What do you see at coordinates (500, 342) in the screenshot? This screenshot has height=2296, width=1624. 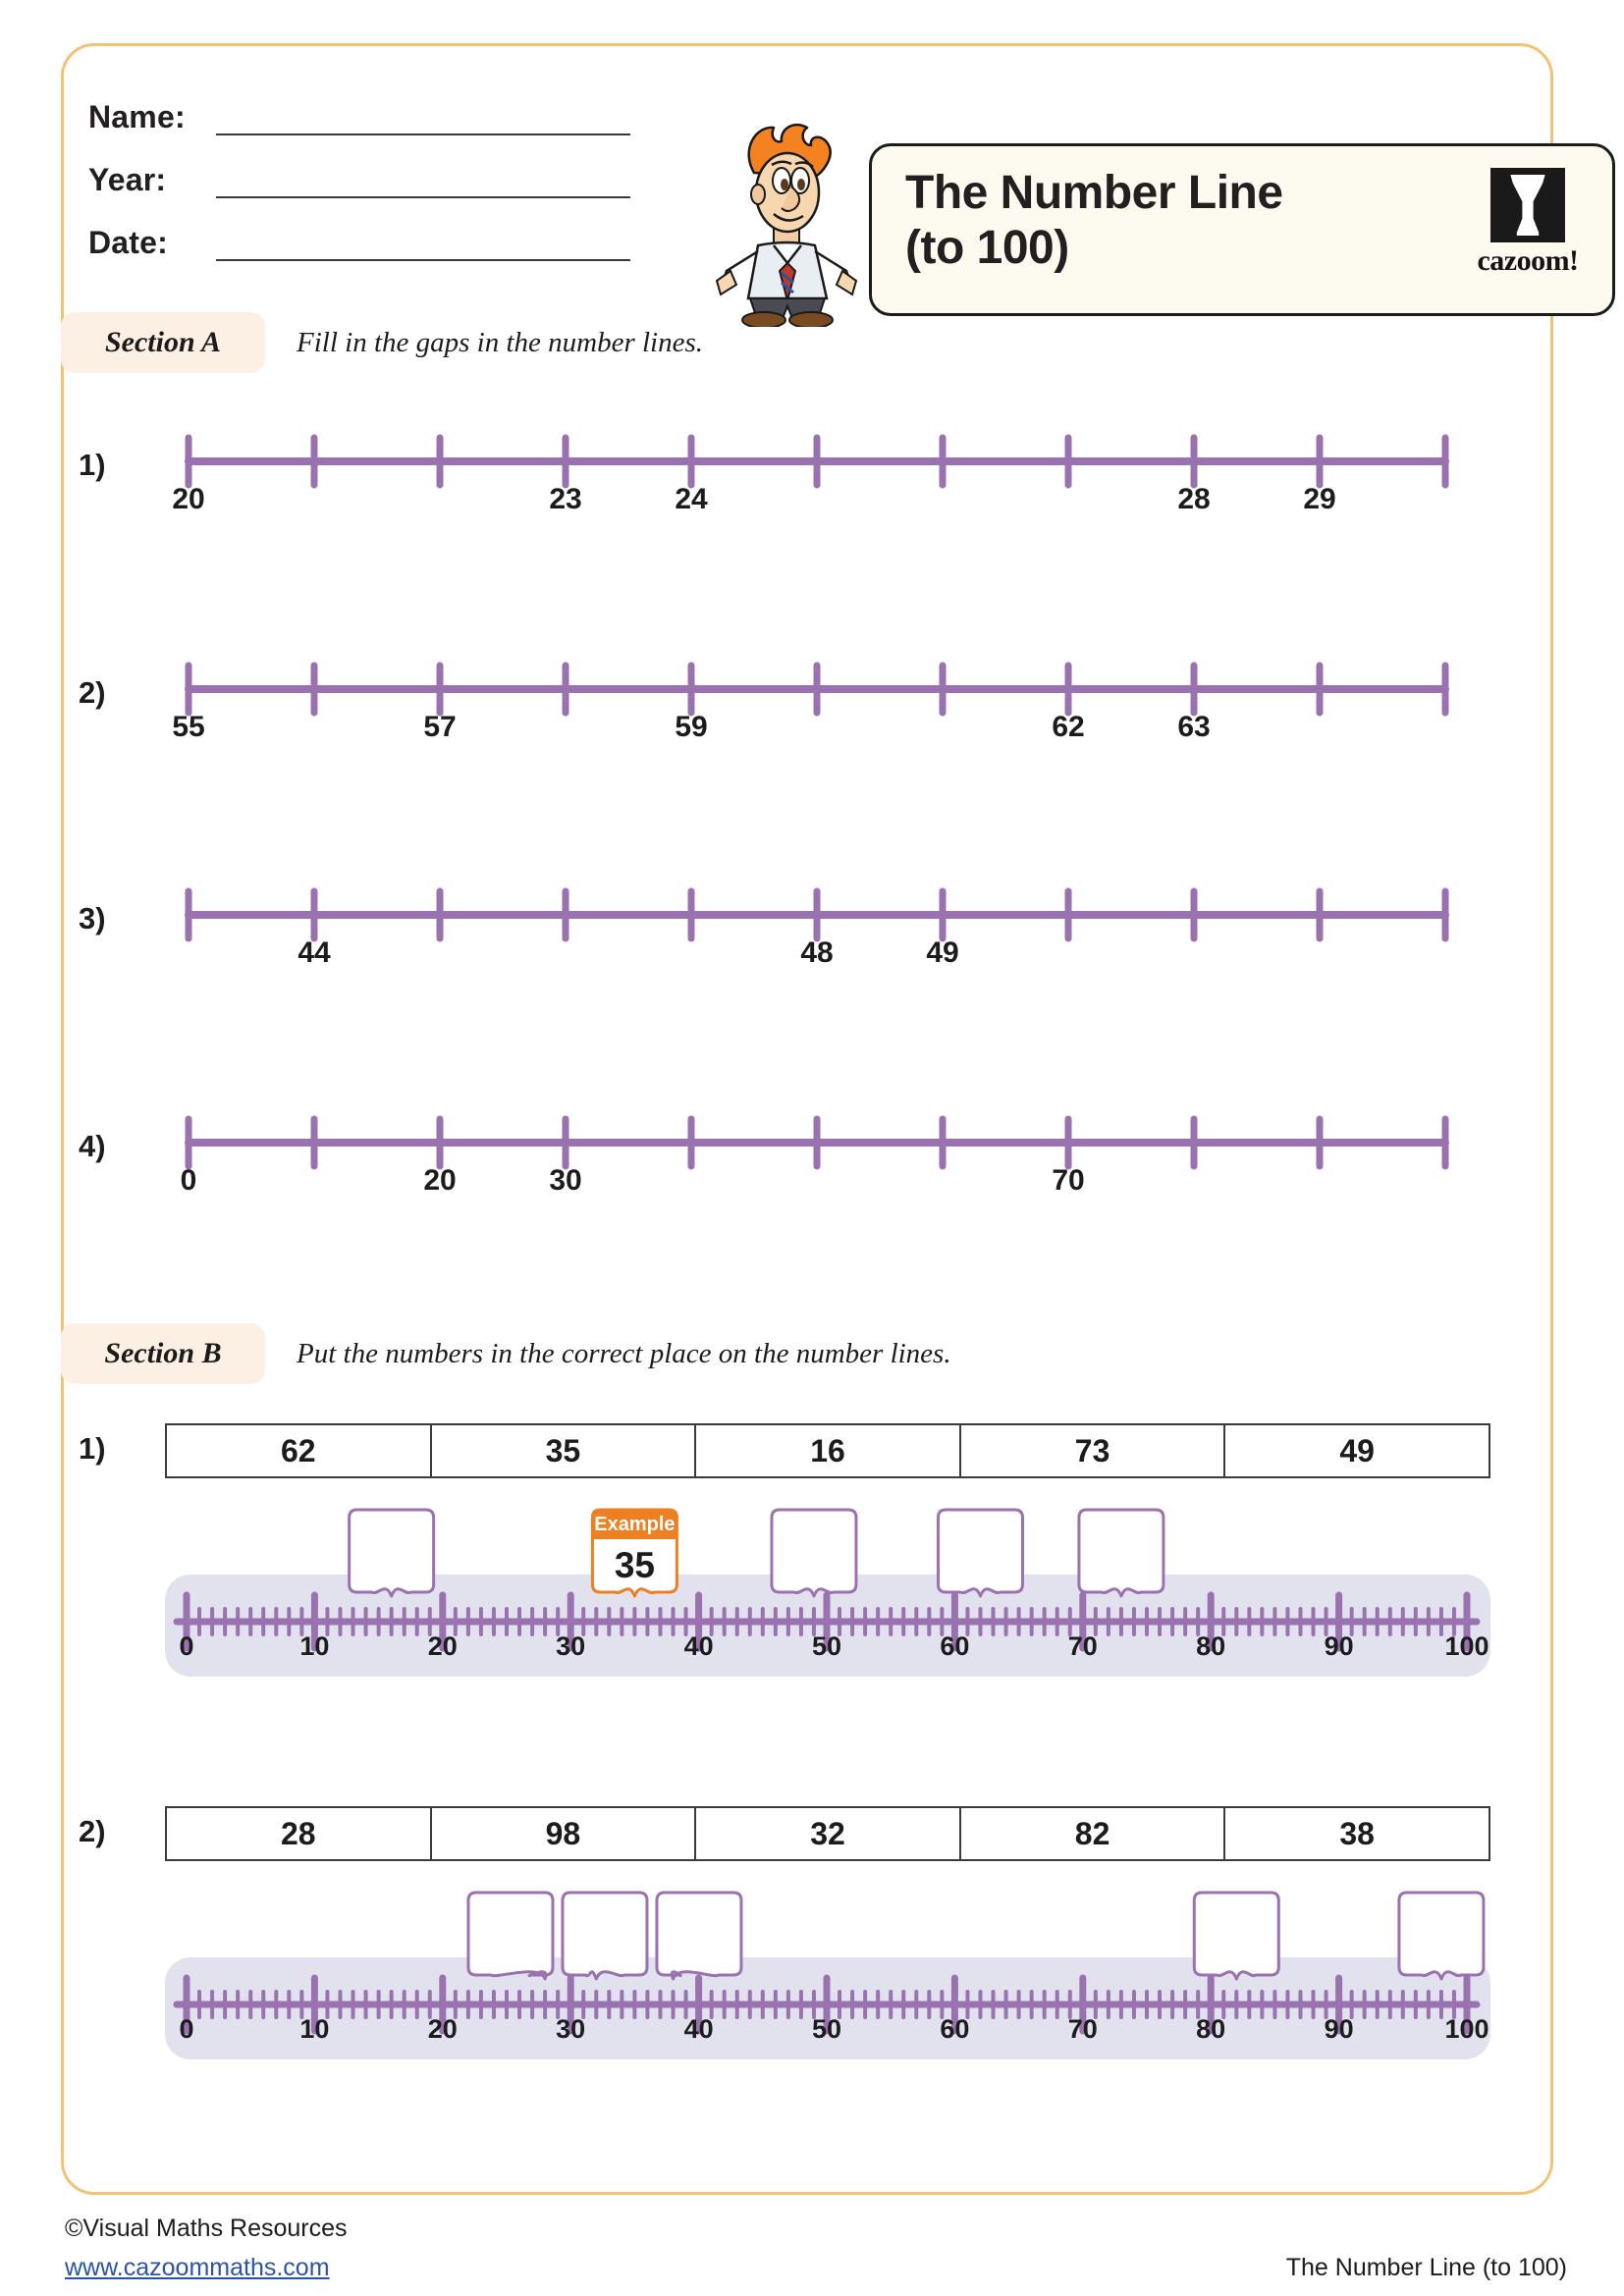 I see `section-a-instruction: Fill in the gaps in the number lines.` at bounding box center [500, 342].